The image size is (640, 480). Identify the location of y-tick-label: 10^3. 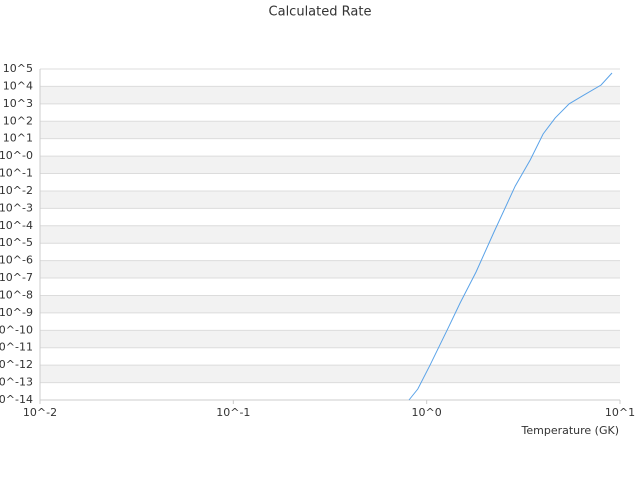
(18, 103).